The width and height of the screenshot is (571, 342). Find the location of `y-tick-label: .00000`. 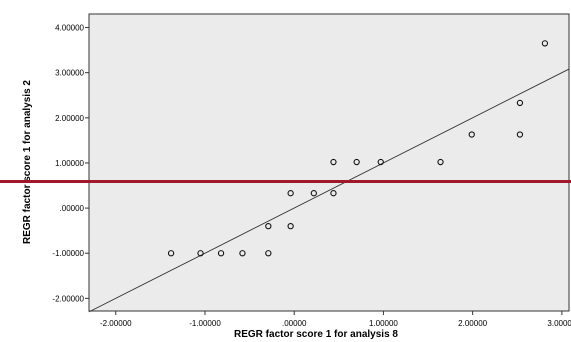

y-tick-label: .00000 is located at coordinates (72, 208).